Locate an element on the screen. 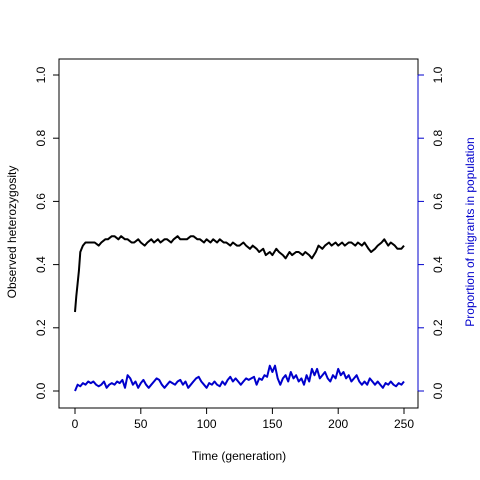  bottom-tick-label: 0 is located at coordinates (75, 424).